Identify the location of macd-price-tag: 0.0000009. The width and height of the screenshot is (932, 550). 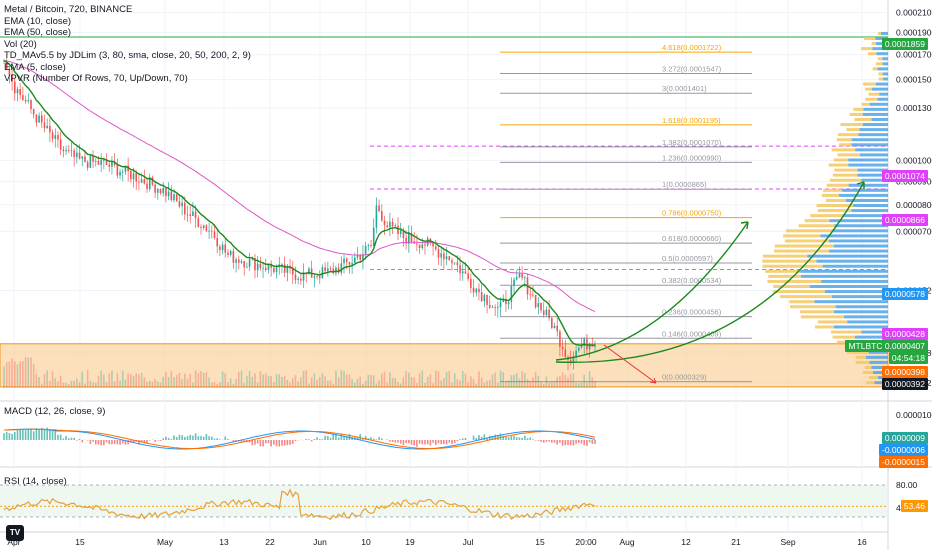
(904, 438).